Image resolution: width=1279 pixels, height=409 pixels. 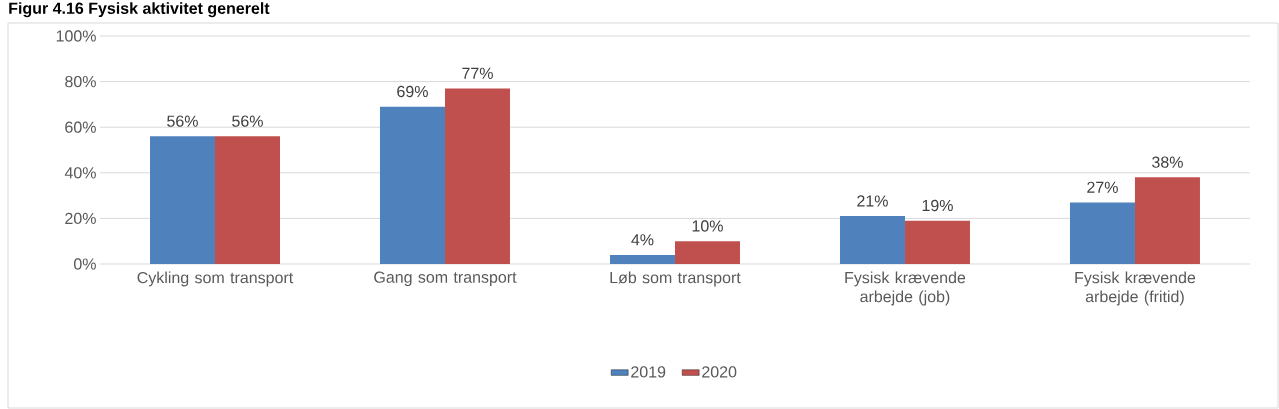 I want to click on data-label: 69%, so click(x=412, y=91).